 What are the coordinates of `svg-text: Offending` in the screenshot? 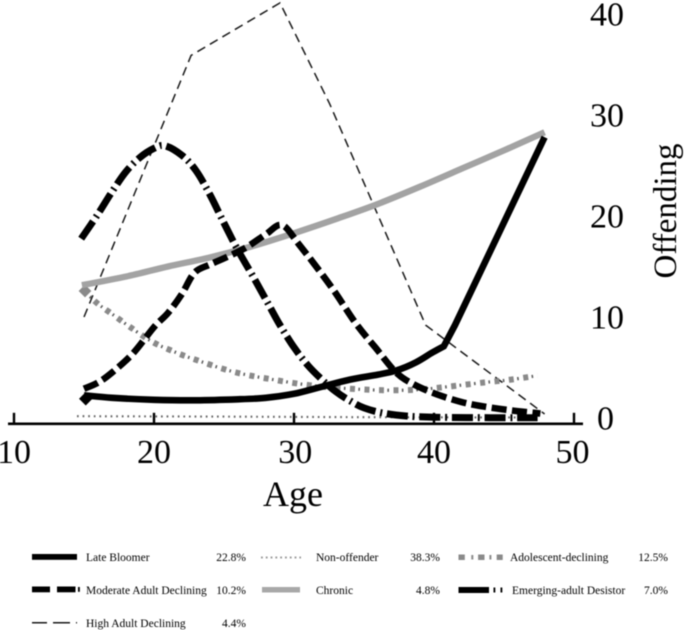 It's located at (666, 210).